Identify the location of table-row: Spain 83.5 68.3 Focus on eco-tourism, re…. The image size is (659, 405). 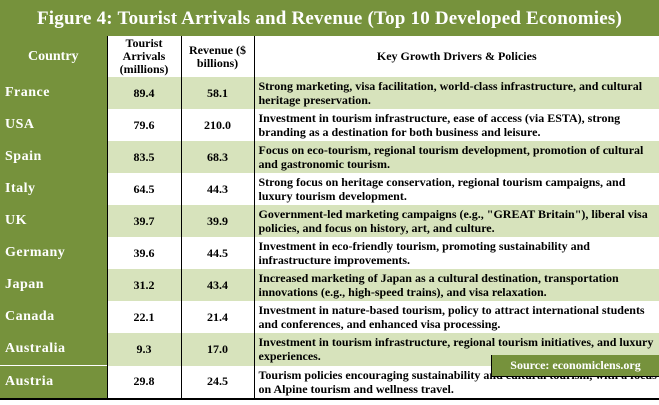
(329, 157).